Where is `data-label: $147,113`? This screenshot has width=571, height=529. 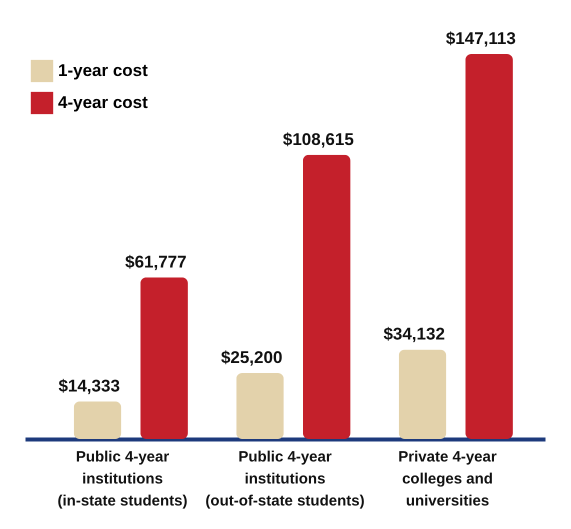 data-label: $147,113 is located at coordinates (481, 38).